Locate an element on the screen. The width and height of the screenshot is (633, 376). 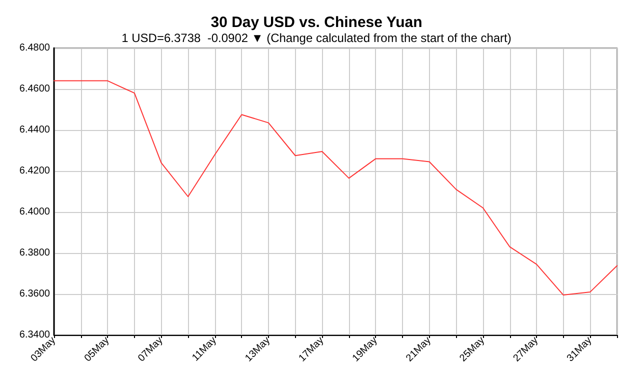
y-tick-label: 6.3400 is located at coordinates (34, 335).